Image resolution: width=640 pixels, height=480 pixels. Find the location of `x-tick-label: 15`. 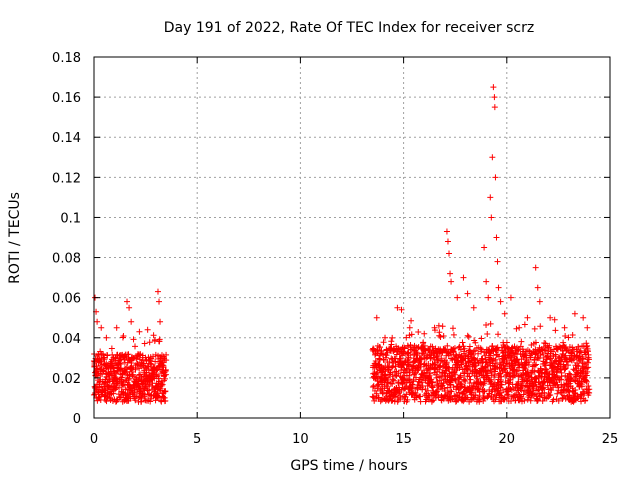

x-tick-label: 15 is located at coordinates (403, 439).